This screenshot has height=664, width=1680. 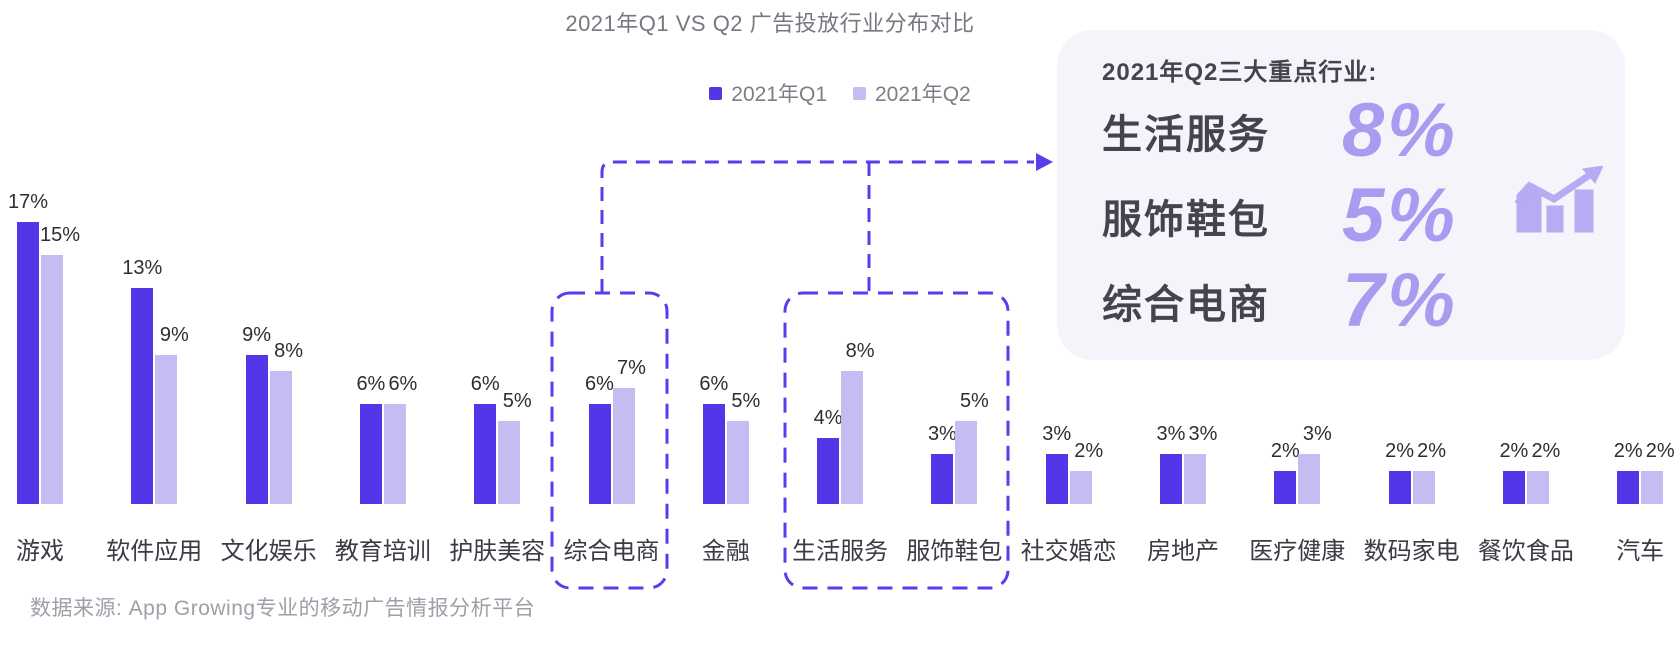 I want to click on bar-value-label-1-0: 15%, so click(x=60, y=235).